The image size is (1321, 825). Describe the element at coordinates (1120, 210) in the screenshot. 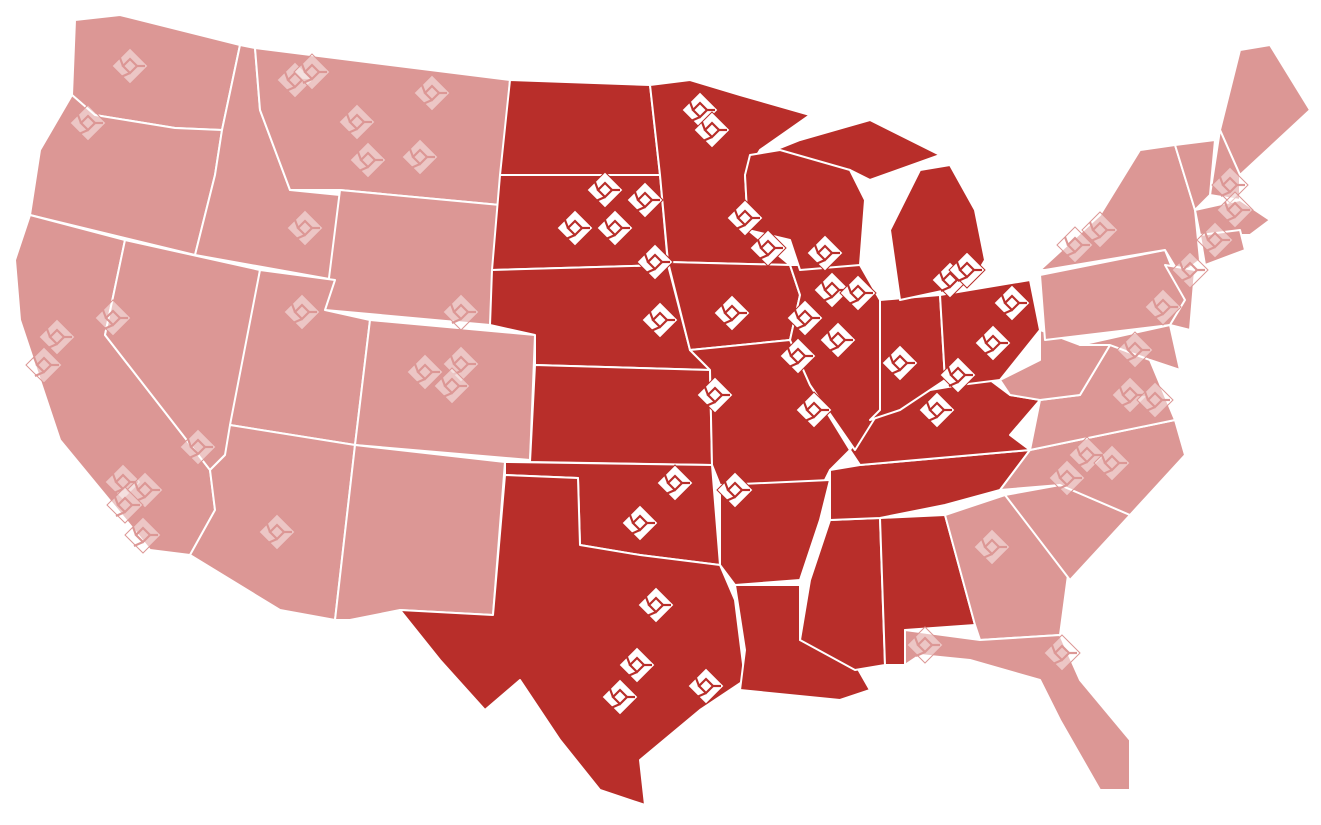

I see `state-ny` at that location.